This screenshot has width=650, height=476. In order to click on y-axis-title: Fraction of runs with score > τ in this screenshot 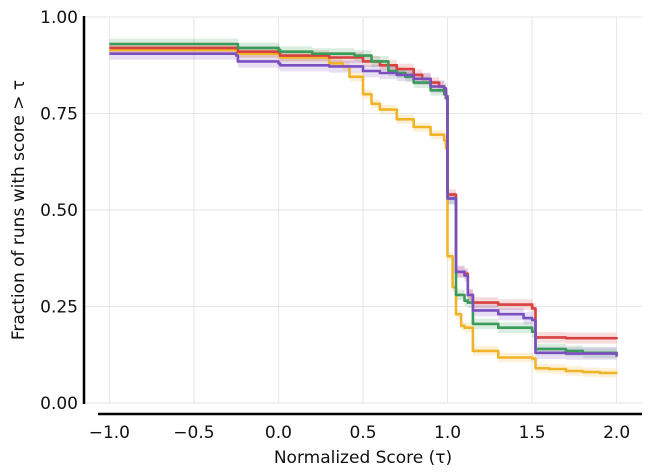, I will do `click(19, 210)`.